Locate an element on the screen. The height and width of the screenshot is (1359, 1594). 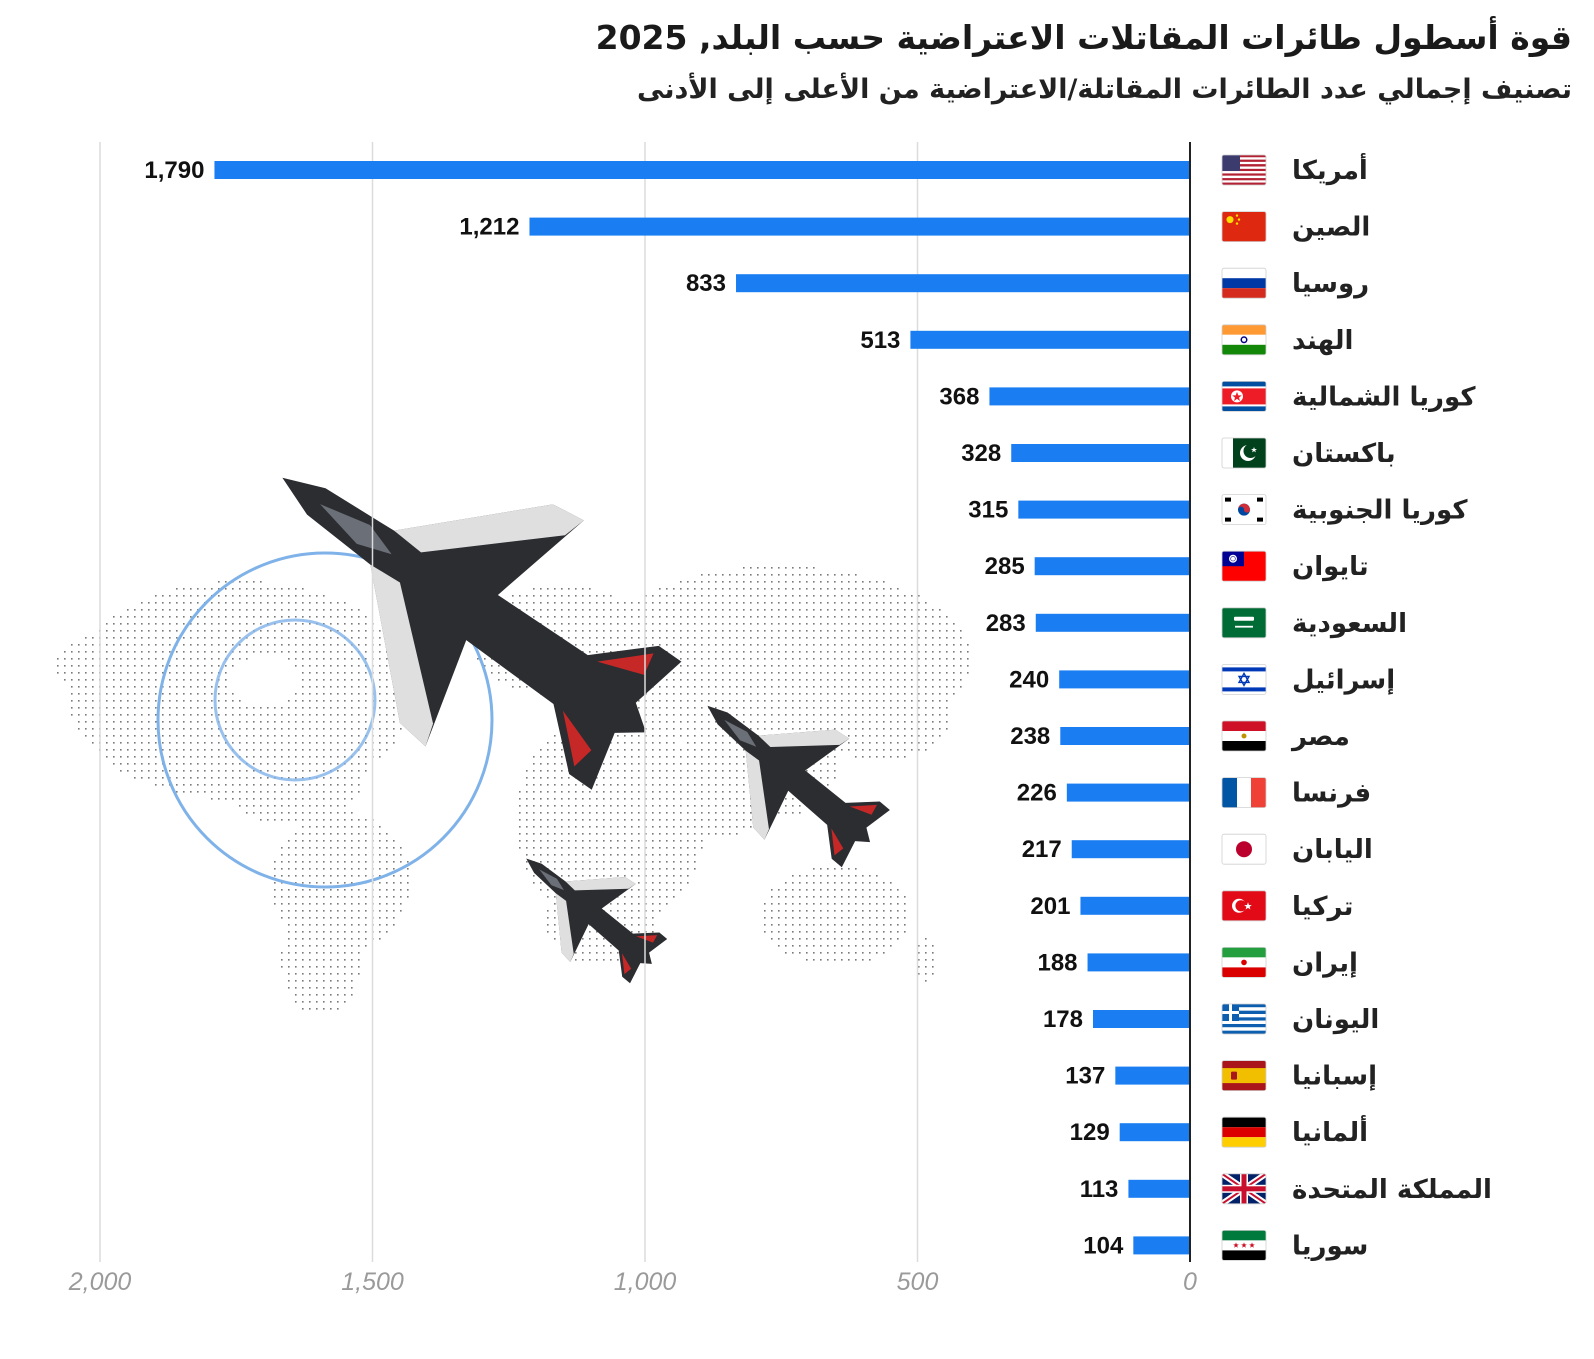
flag-pk-icon is located at coordinates (1244, 453).